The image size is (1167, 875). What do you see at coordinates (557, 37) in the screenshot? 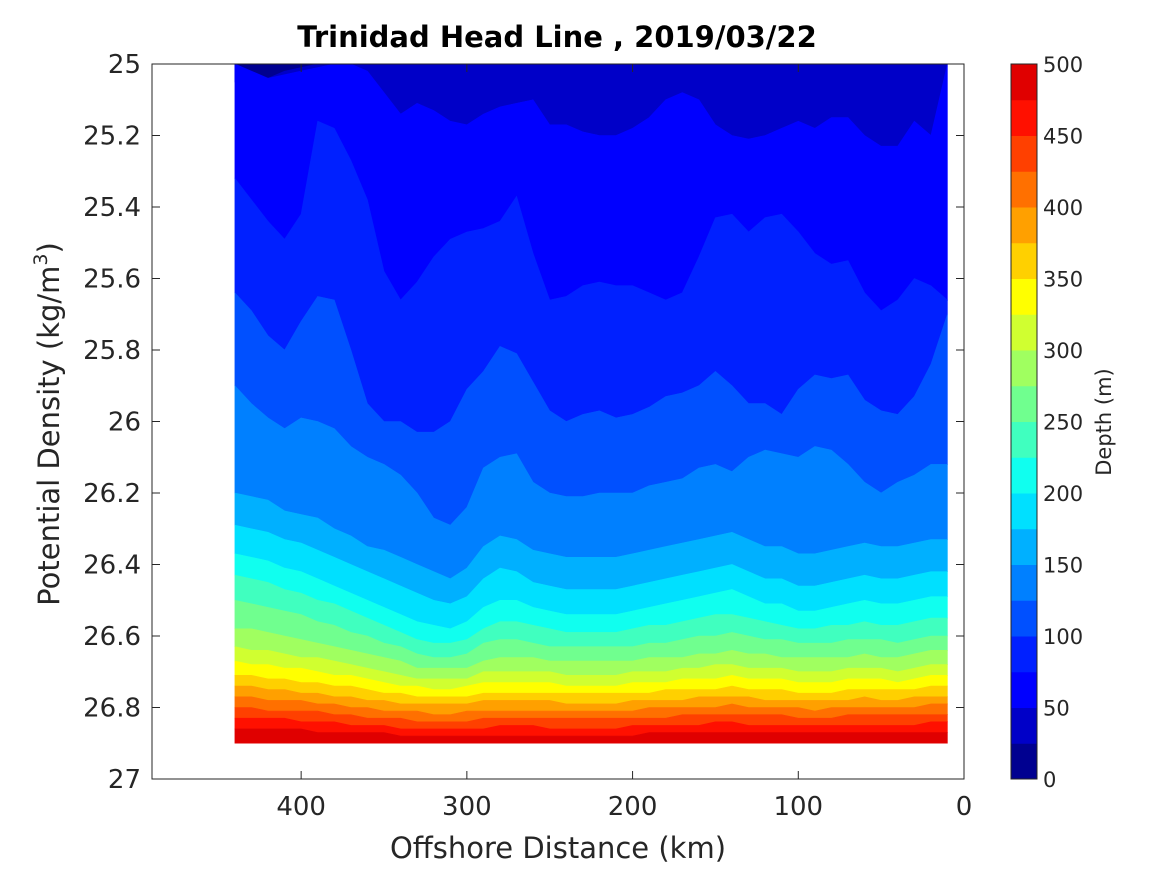
I see `chart-title: Trinidad Head Line , 2019/03/22` at bounding box center [557, 37].